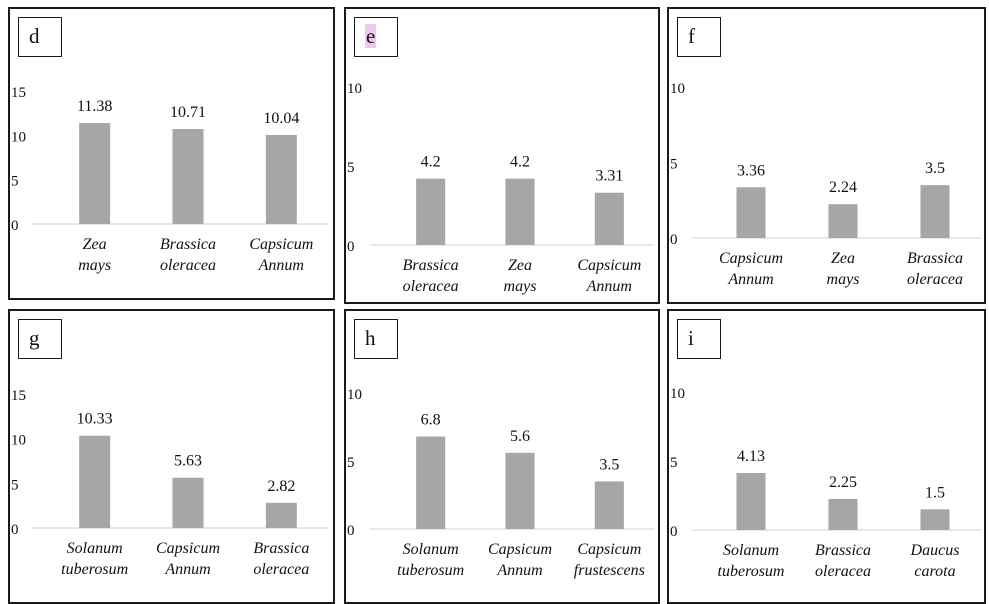 Image resolution: width=989 pixels, height=604 pixels. Describe the element at coordinates (699, 37) in the screenshot. I see `panel-letter-box: f` at that location.